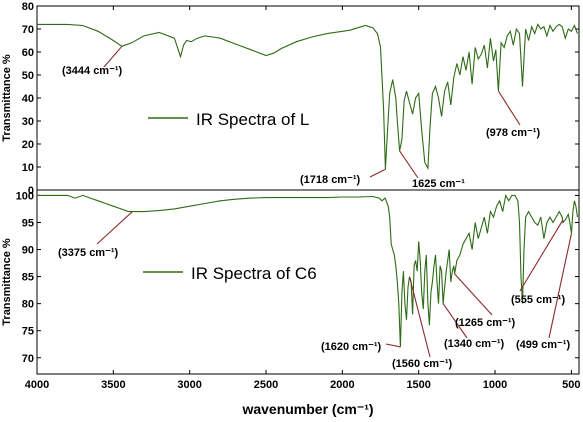  I want to click on annotation-label: (1560 cm⁻¹), so click(422, 364).